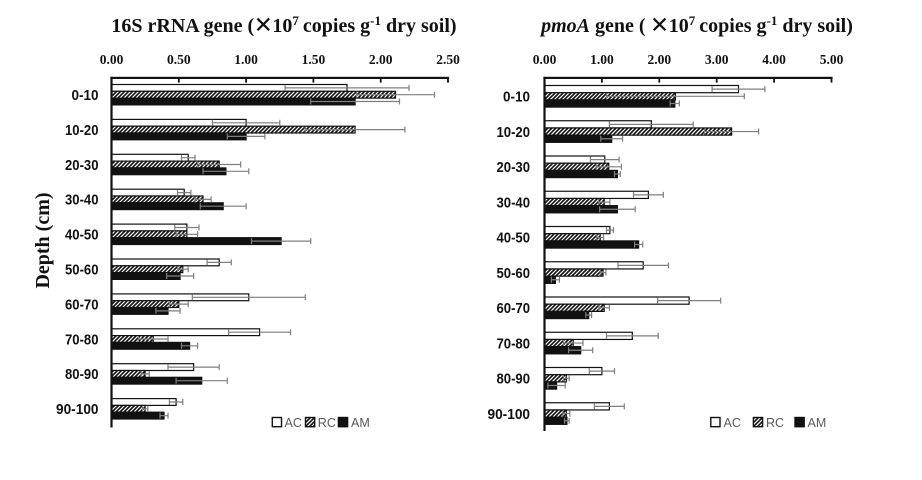 The image size is (922, 480). I want to click on svg-text: 1.50, so click(314, 59).